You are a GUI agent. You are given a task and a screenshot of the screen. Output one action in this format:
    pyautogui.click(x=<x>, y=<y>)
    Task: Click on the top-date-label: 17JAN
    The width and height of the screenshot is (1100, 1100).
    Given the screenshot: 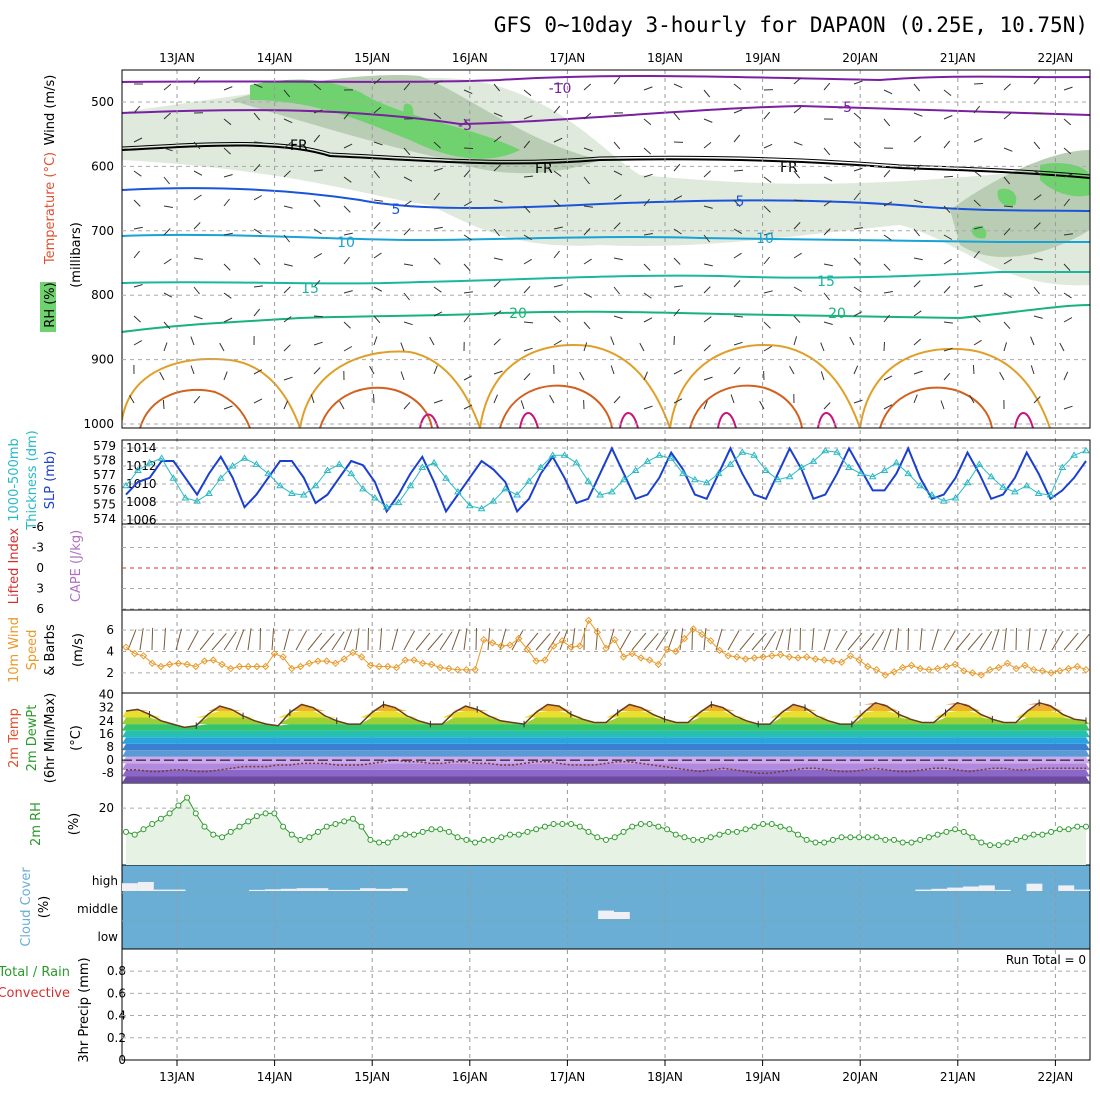 What is the action you would take?
    pyautogui.click(x=568, y=58)
    